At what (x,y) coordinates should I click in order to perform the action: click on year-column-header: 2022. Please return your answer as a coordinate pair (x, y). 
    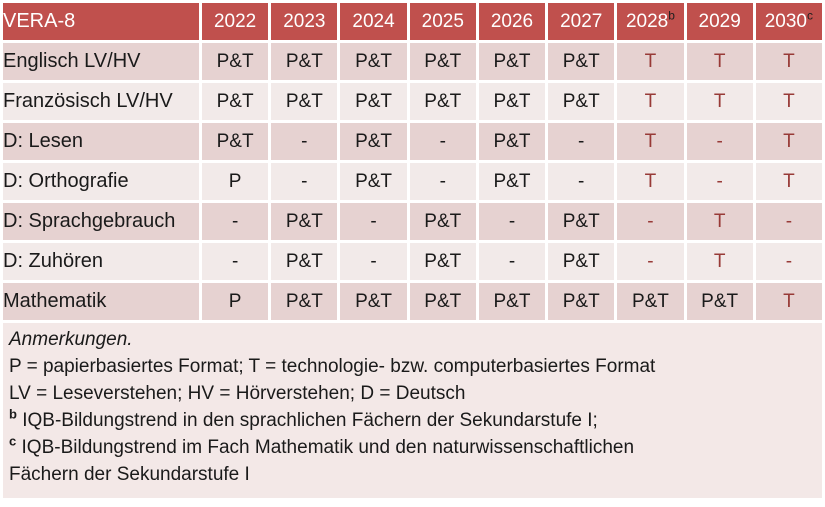
    Looking at the image, I should click on (235, 21).